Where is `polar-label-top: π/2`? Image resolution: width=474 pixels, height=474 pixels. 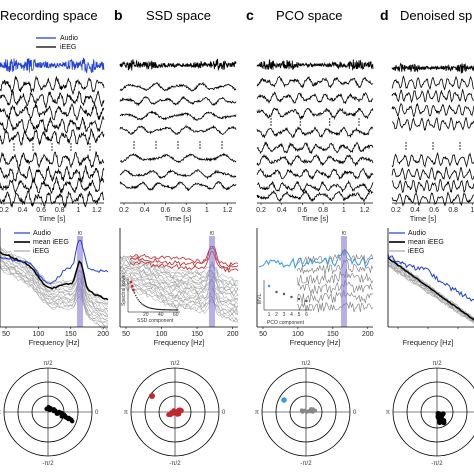 polar-label-top: π/2 is located at coordinates (306, 364).